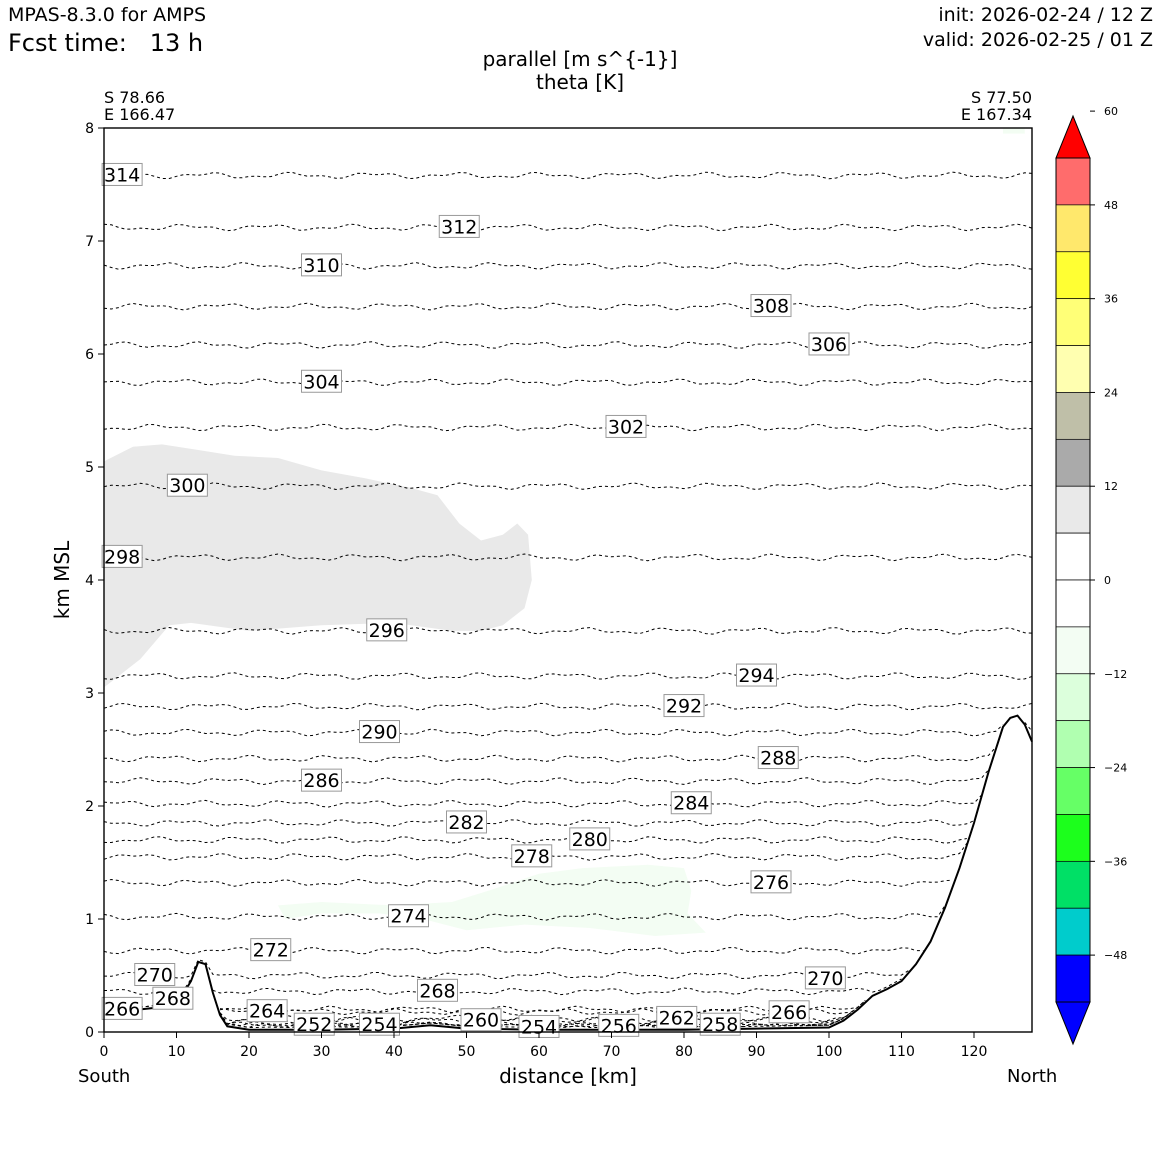 The height and width of the screenshot is (1160, 1160). Describe the element at coordinates (1111, 299) in the screenshot. I see `colorbar-tick-label: 36` at that location.